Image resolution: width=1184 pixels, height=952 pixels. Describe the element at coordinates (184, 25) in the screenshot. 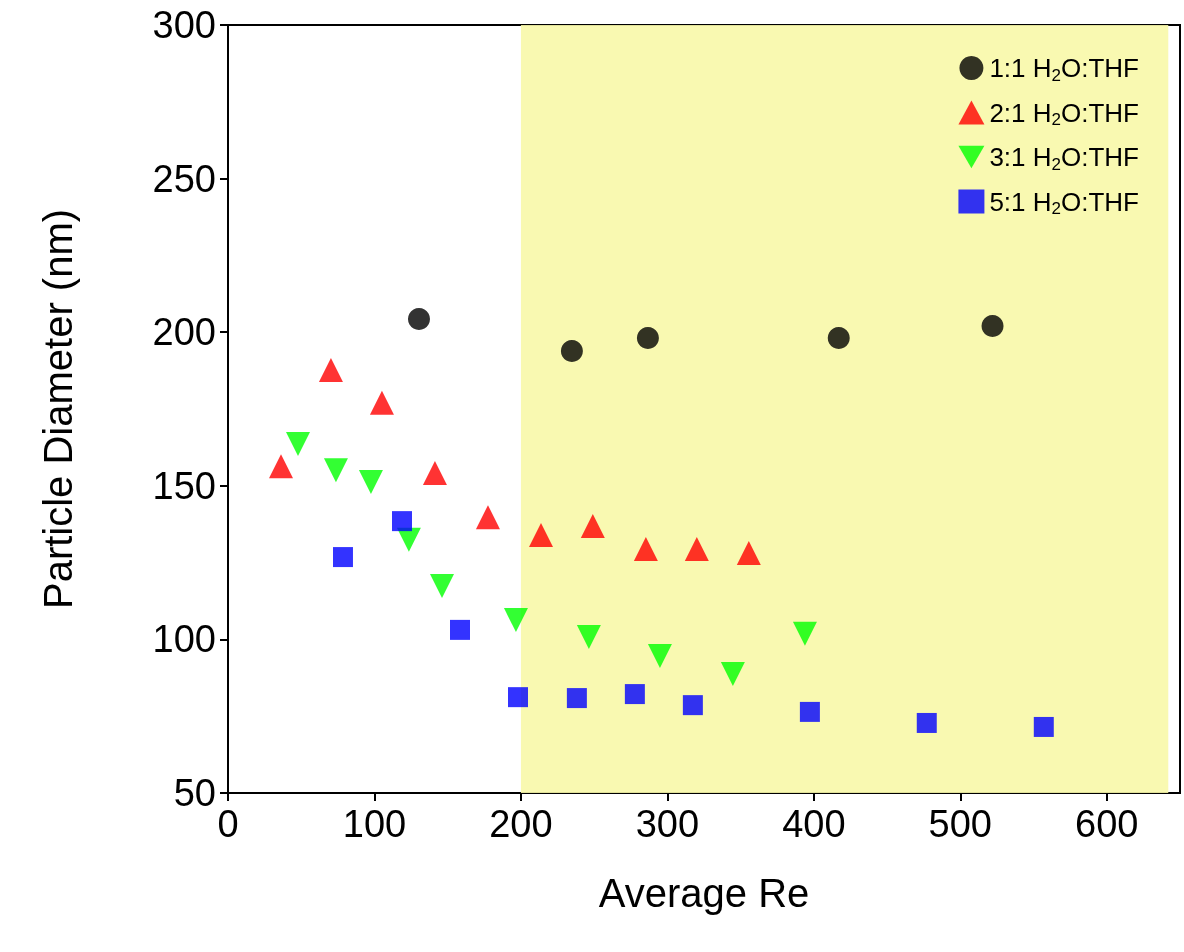

I see `y-tick-label: 300` at that location.